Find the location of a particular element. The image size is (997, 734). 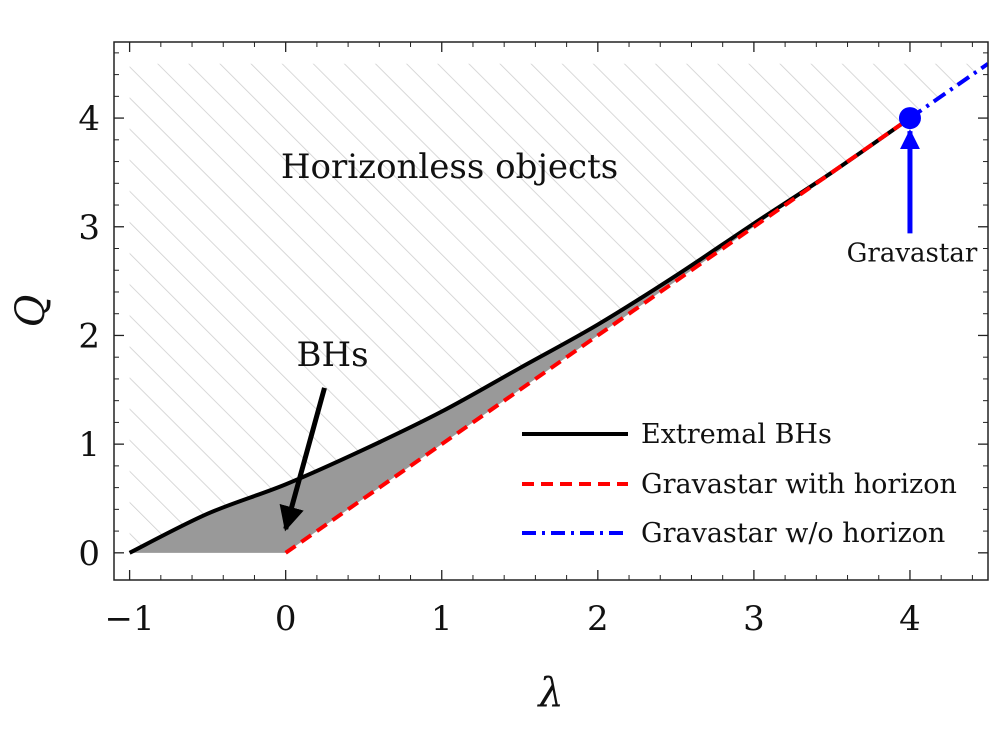

x-tick-label: 4 is located at coordinates (910, 619).